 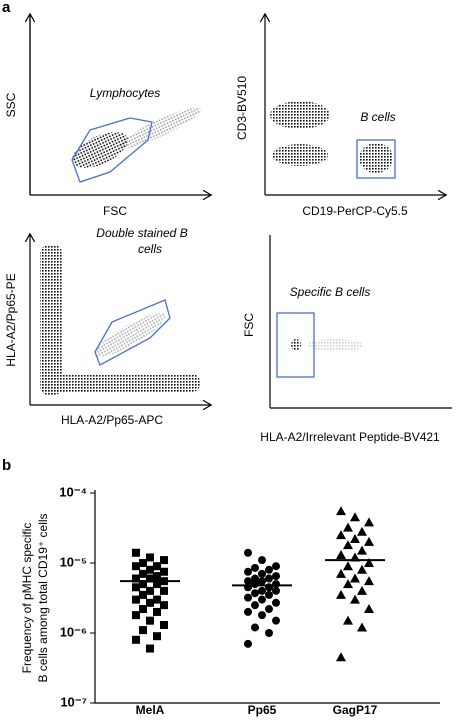 What do you see at coordinates (73, 631) in the screenshot?
I see `y-tick-label: 10⁻⁶` at bounding box center [73, 631].